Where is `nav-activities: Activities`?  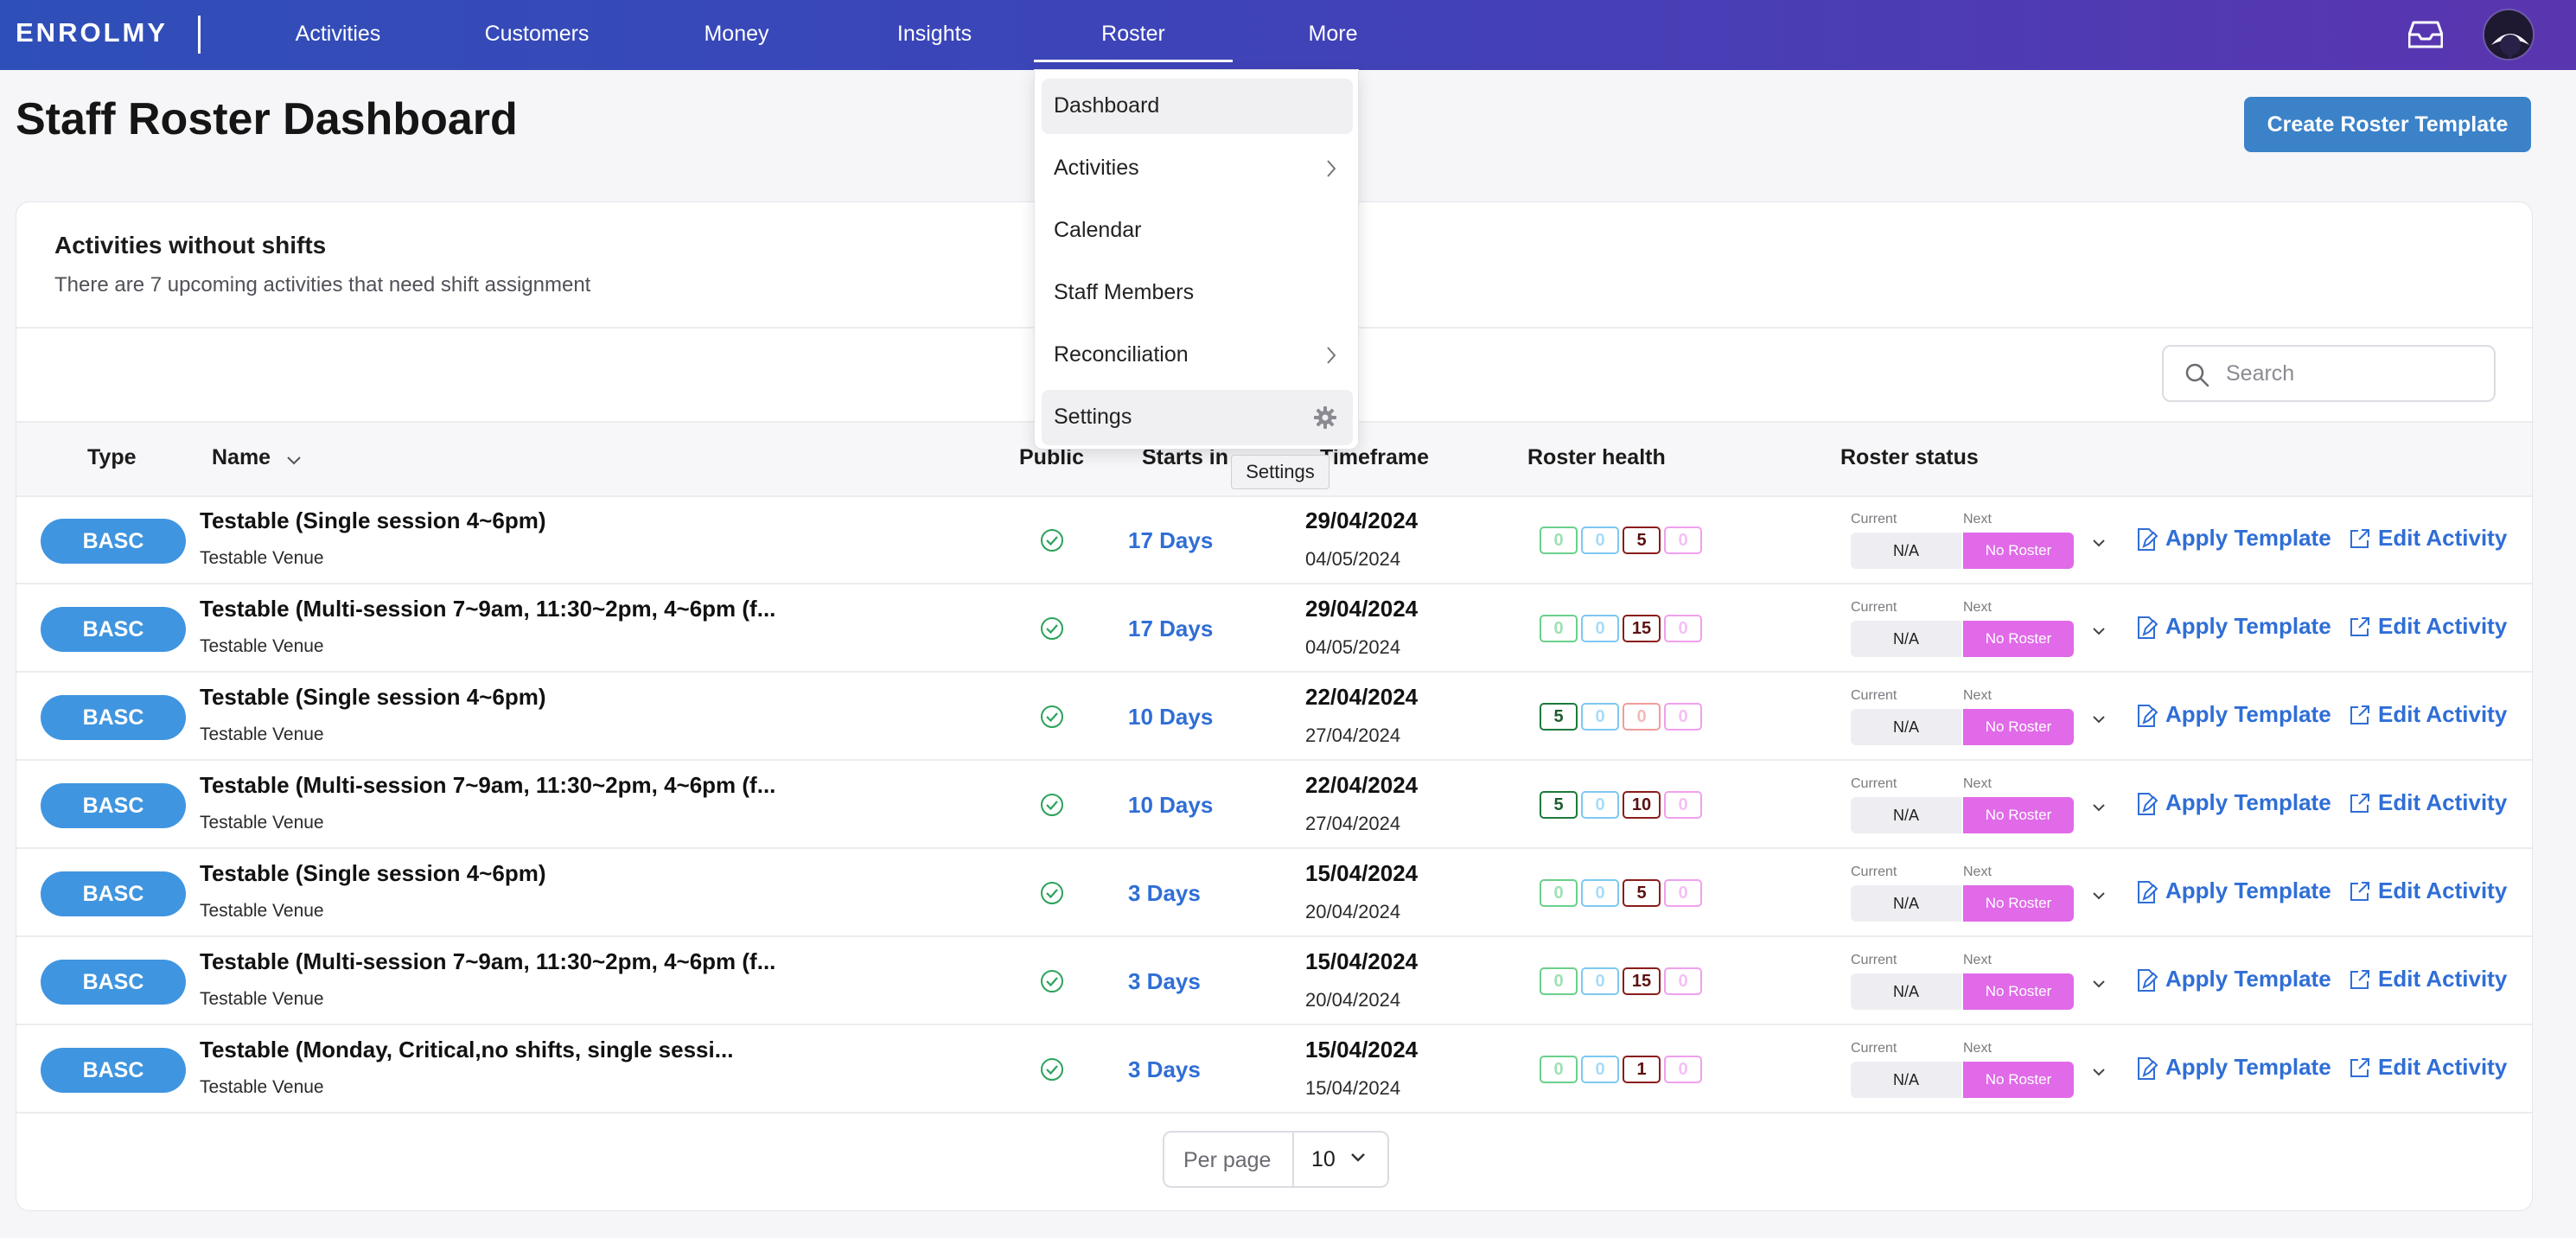
nav-activities: Activities is located at coordinates (338, 34).